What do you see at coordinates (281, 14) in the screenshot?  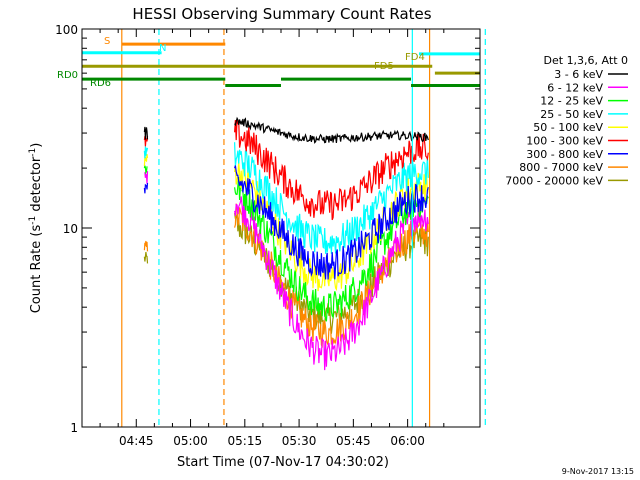 I see `chart-title: HESSI Observing Summary Count Rates` at bounding box center [281, 14].